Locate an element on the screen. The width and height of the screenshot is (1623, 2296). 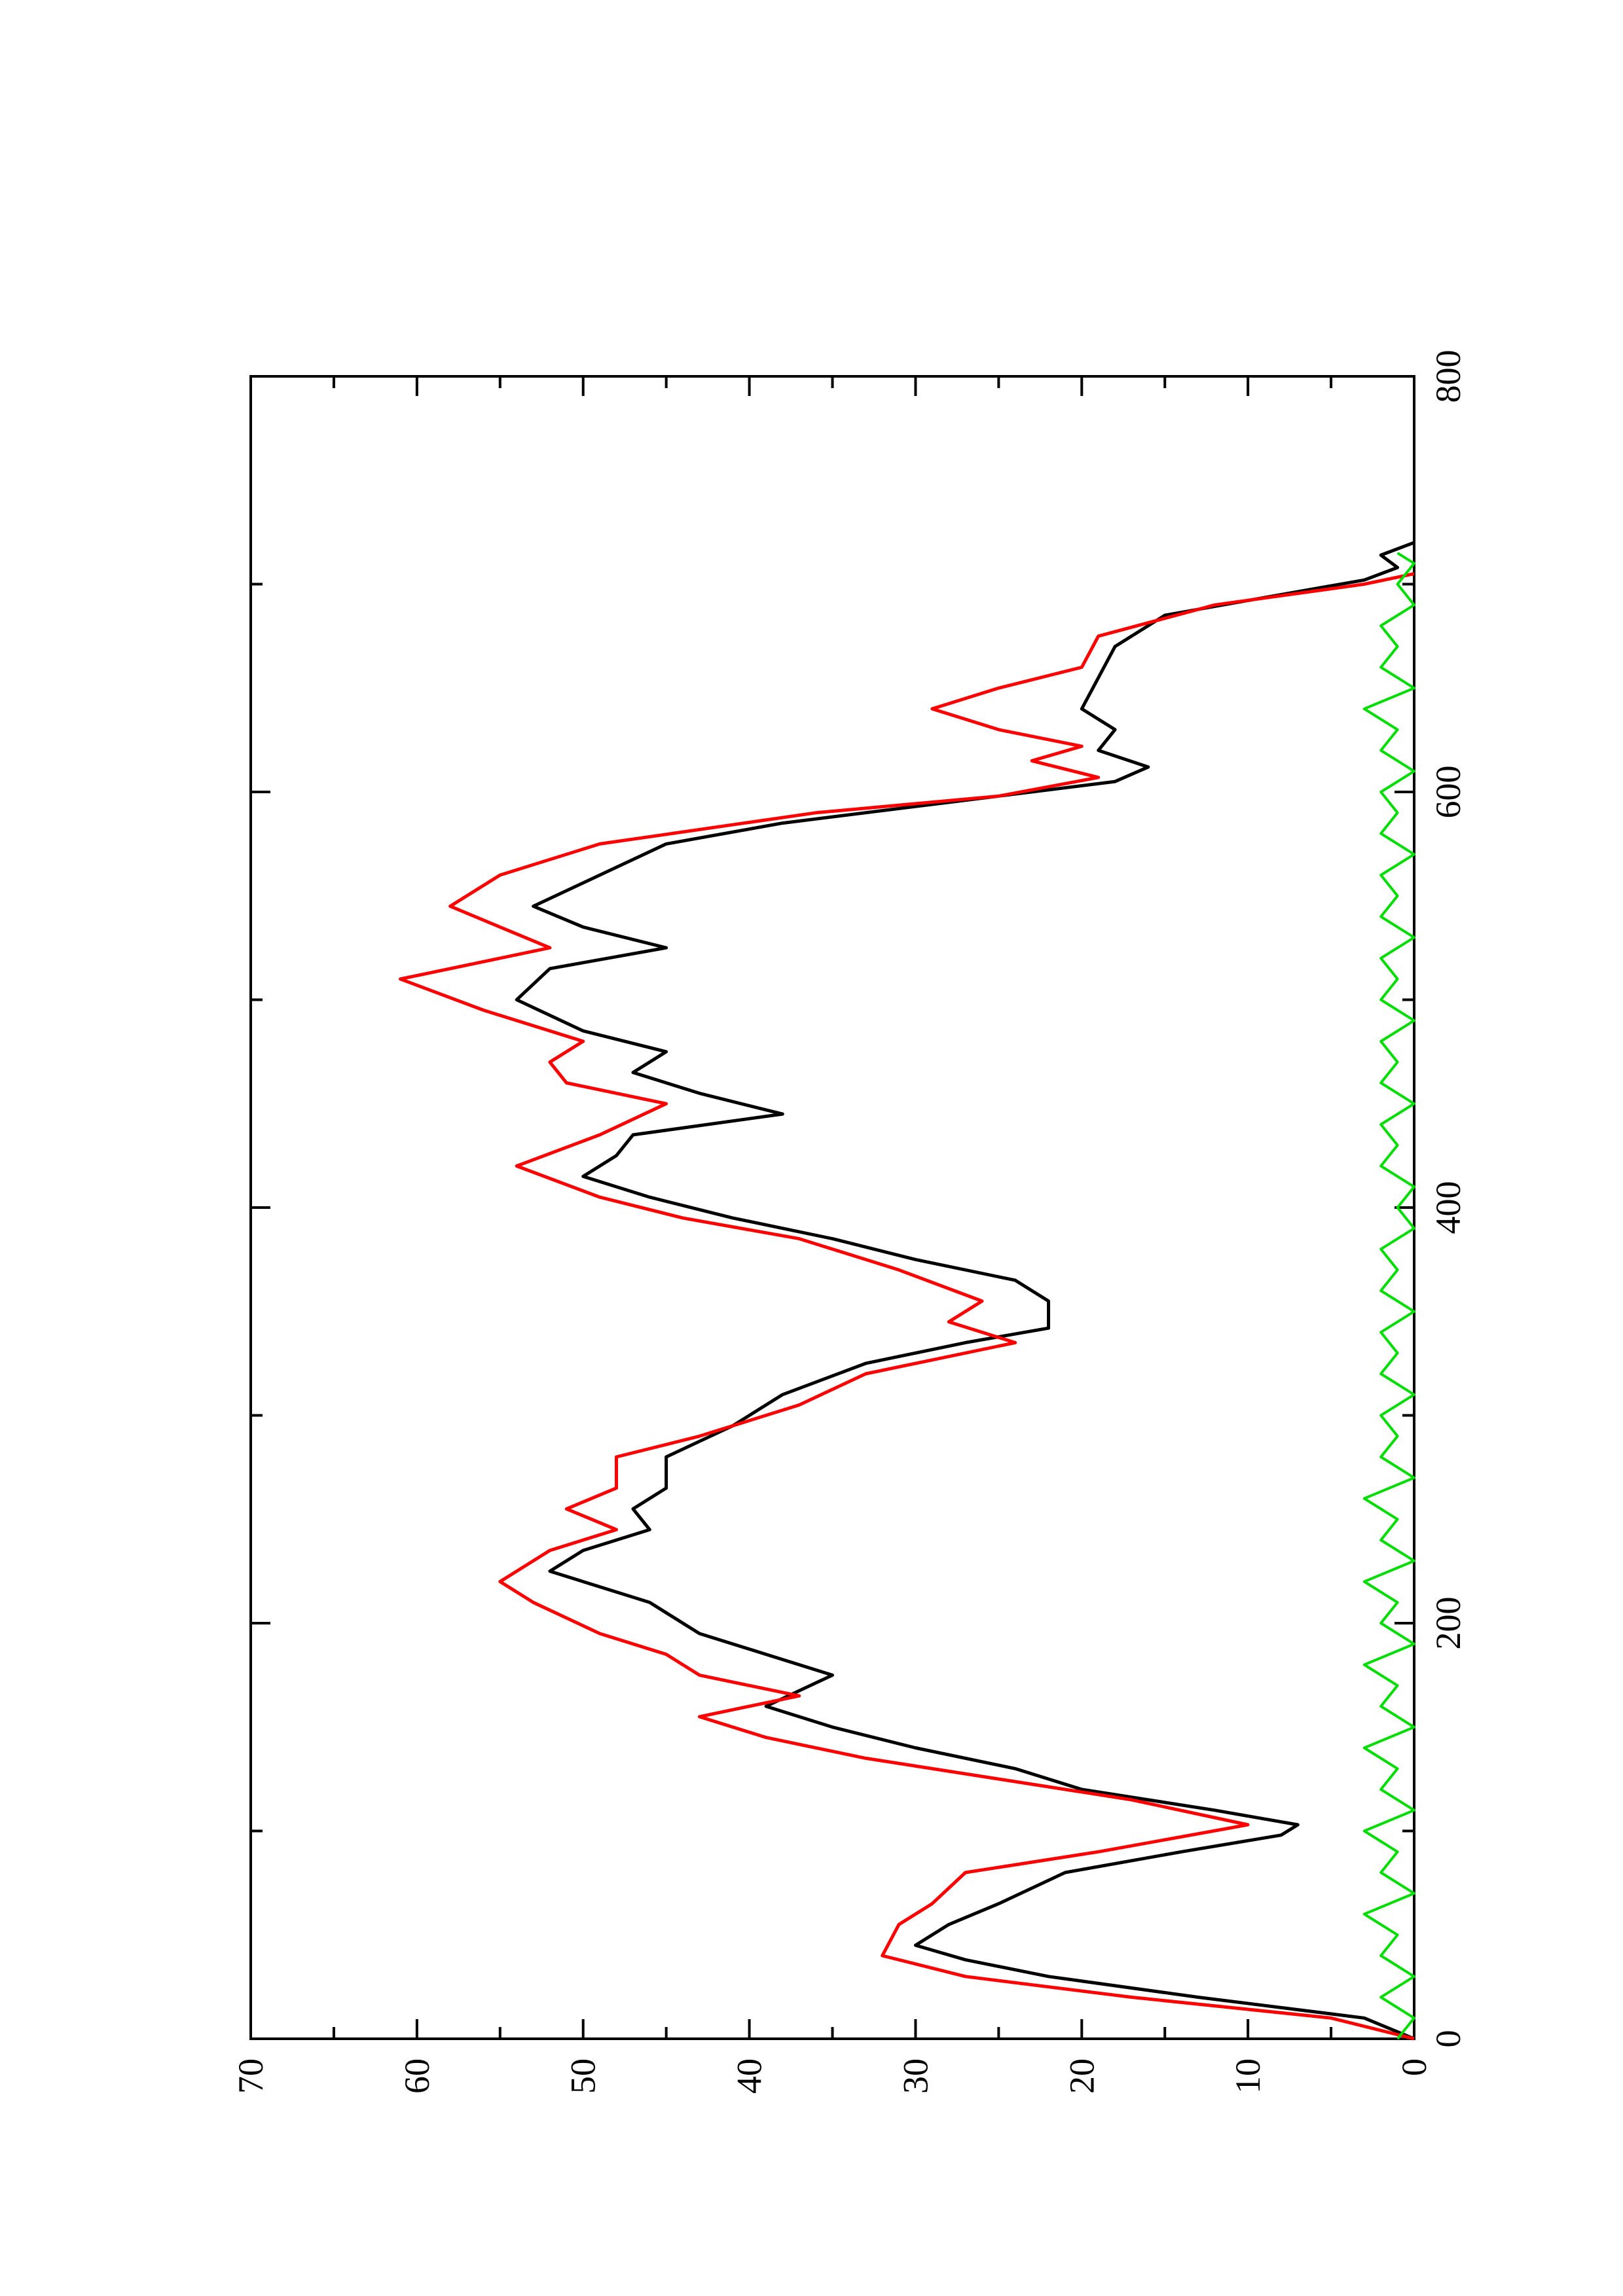
y-tick-label: 50 is located at coordinates (583, 2076).